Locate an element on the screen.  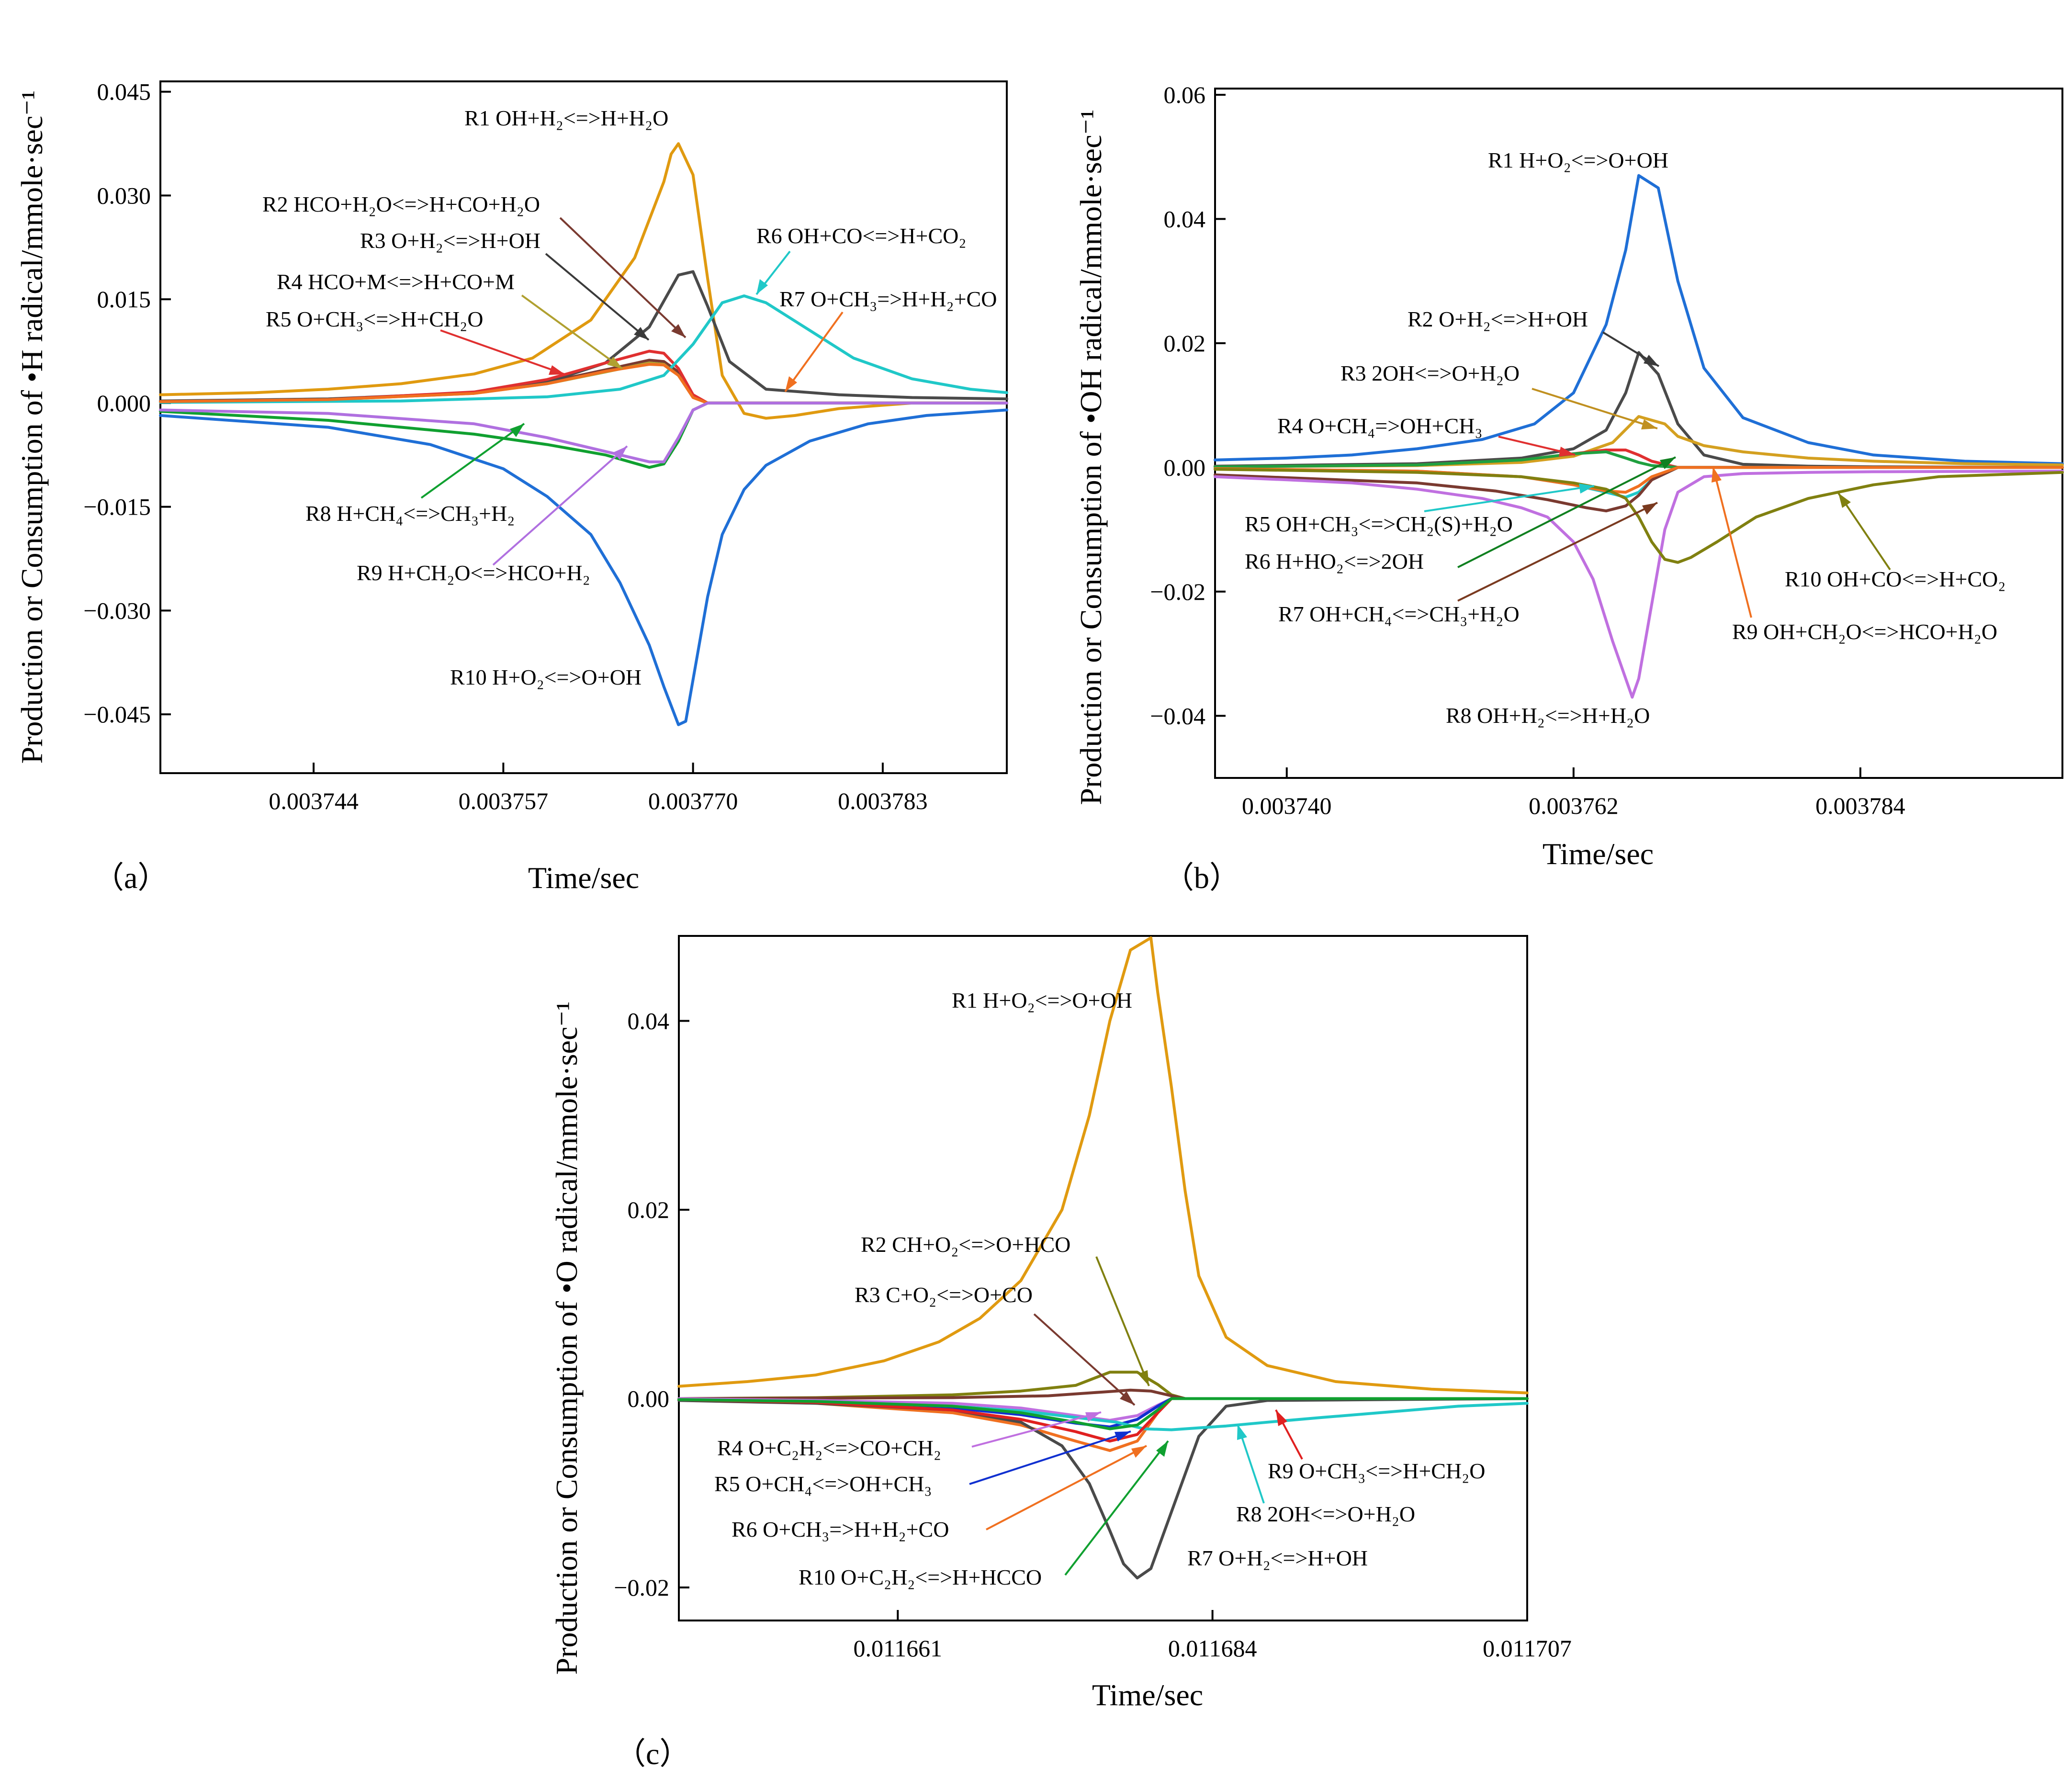
panel-c-series-group is located at coordinates (1103, 1258).